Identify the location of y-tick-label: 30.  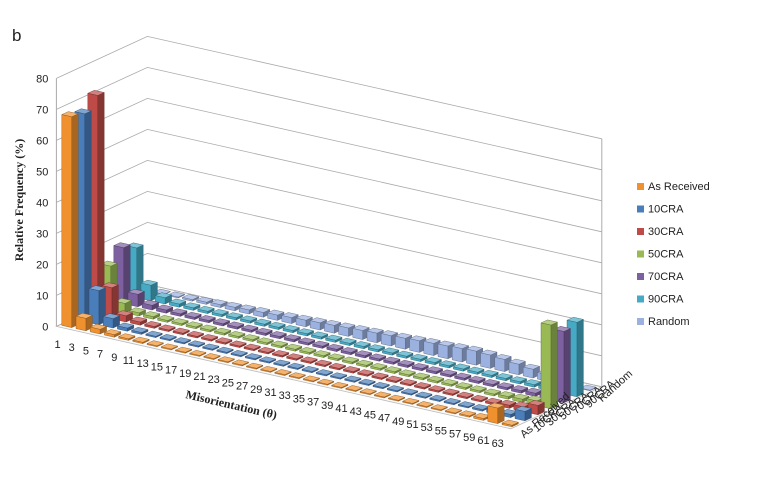
(42, 234).